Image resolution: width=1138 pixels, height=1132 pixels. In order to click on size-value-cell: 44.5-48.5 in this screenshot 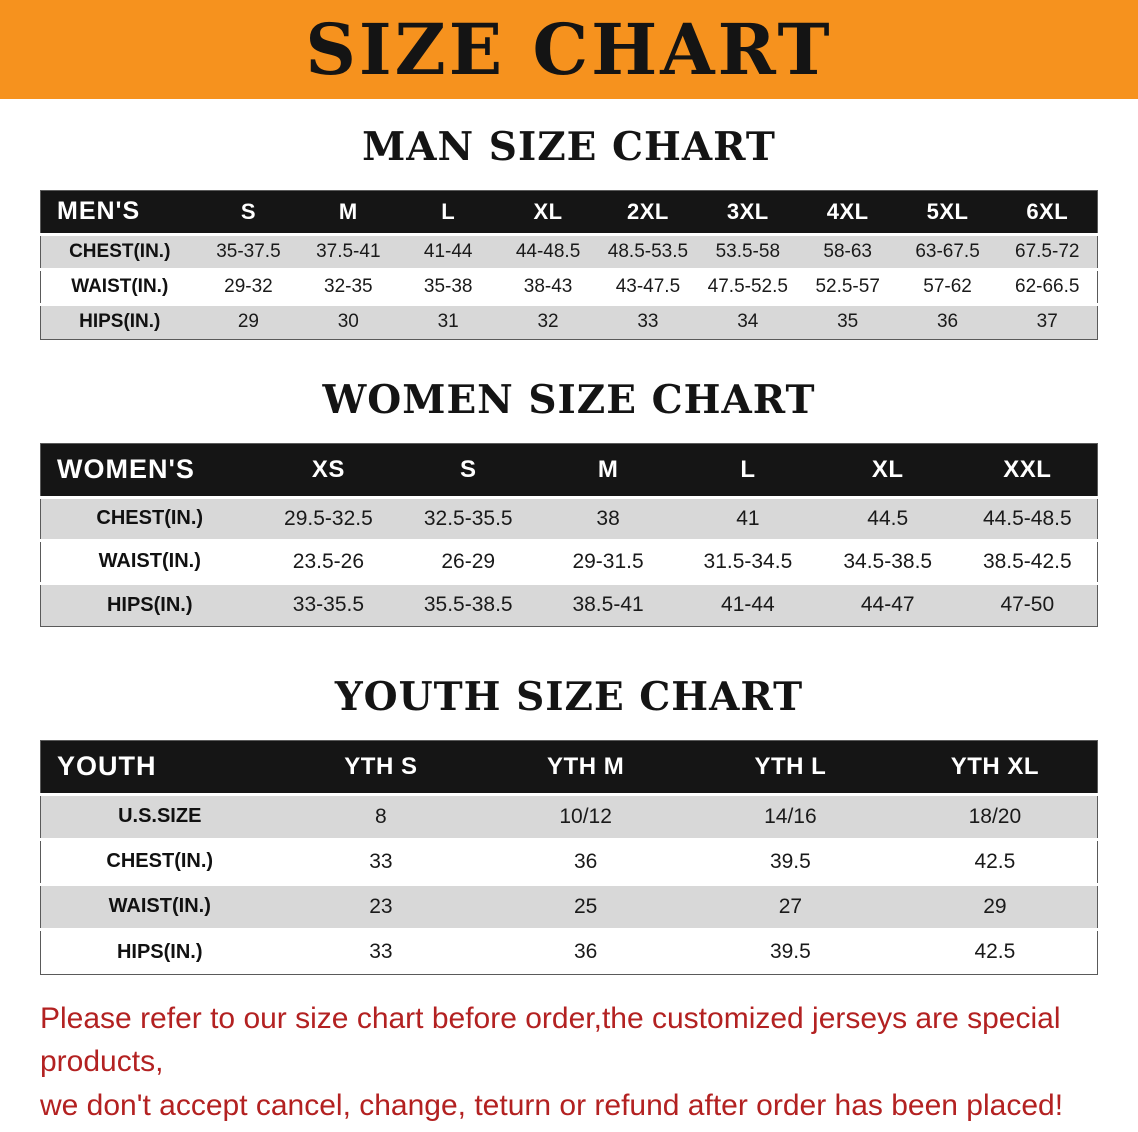, I will do `click(1027, 518)`.